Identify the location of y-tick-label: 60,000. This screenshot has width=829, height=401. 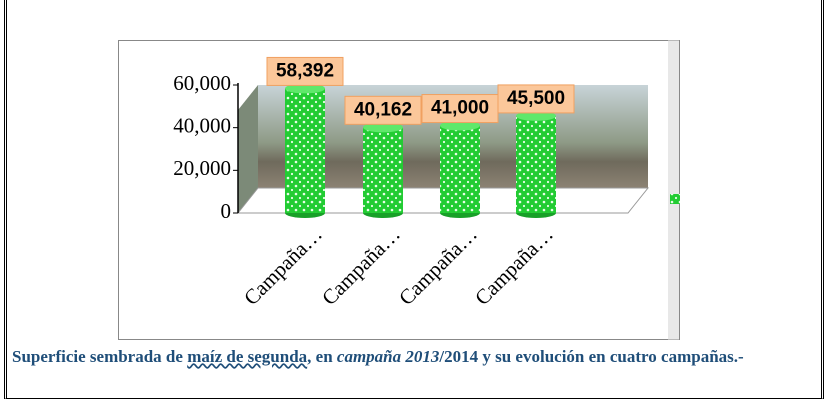
(202, 83).